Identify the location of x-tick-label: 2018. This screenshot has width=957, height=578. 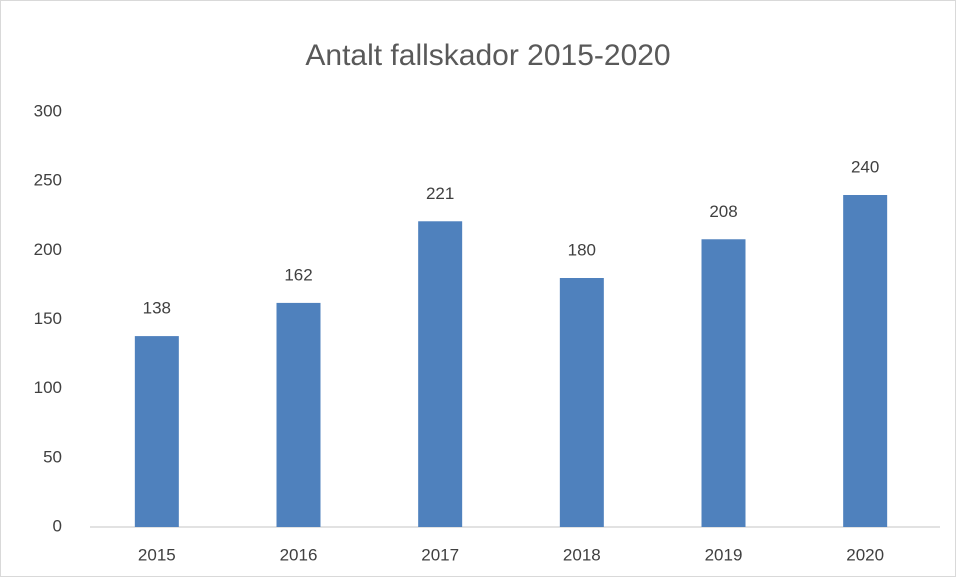
(582, 554).